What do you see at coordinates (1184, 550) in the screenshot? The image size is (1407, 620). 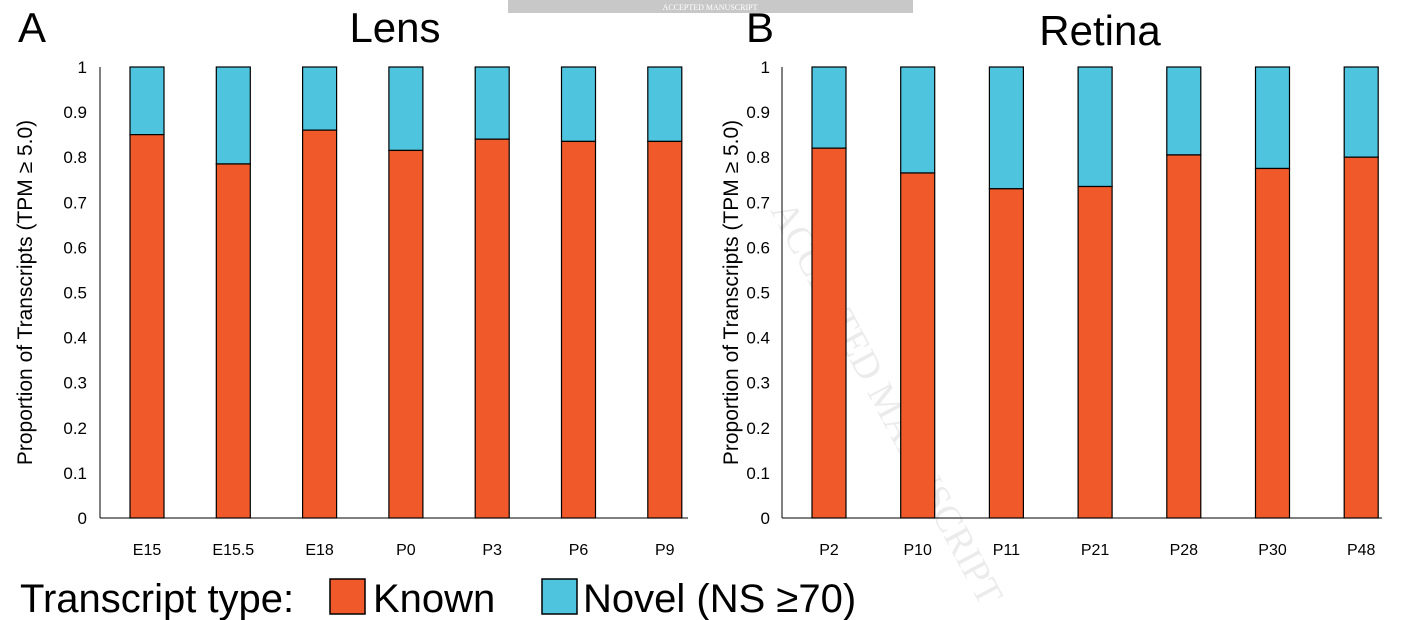 I see `x-tick-label: P28` at bounding box center [1184, 550].